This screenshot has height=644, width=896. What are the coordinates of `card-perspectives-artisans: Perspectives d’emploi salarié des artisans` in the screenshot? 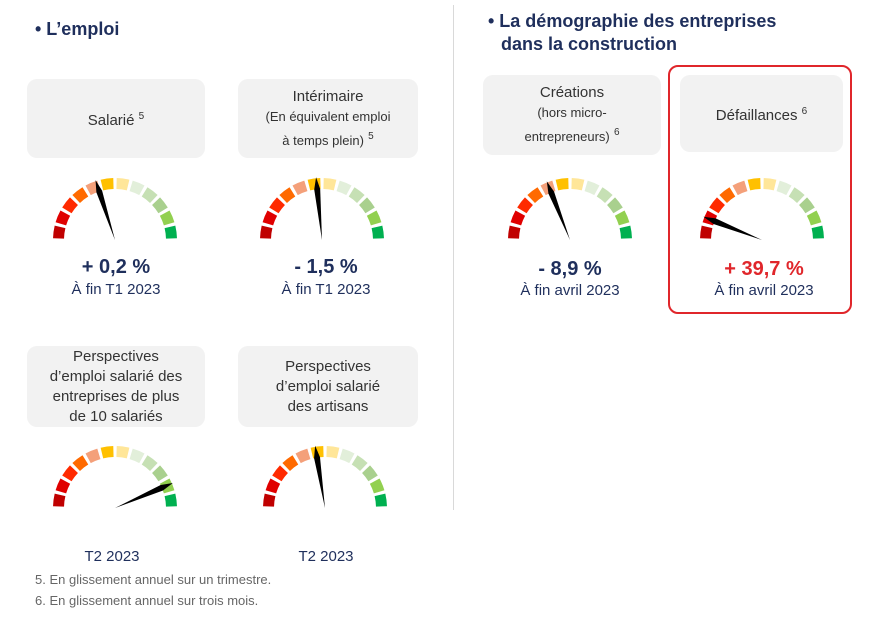 It's located at (328, 386).